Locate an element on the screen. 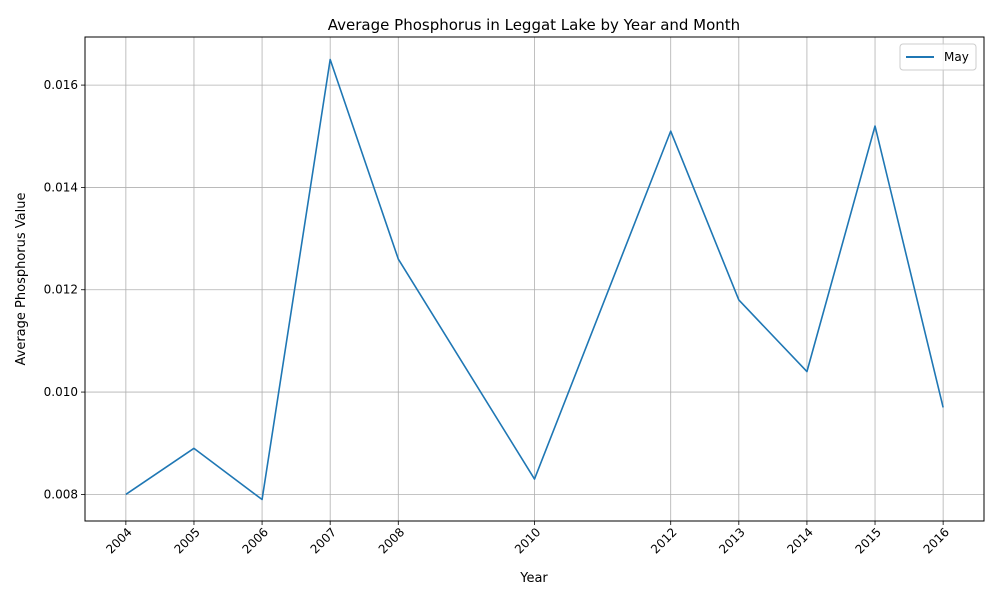 The width and height of the screenshot is (1000, 600). legend-box is located at coordinates (938, 57).